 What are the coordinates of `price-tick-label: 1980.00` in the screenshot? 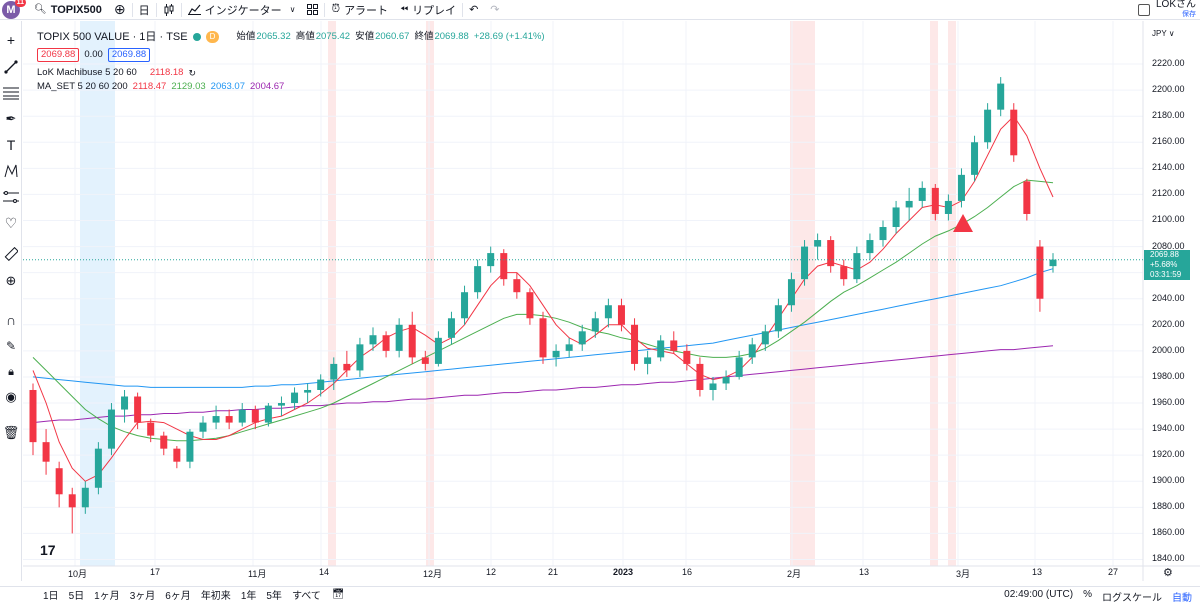 It's located at (1168, 375).